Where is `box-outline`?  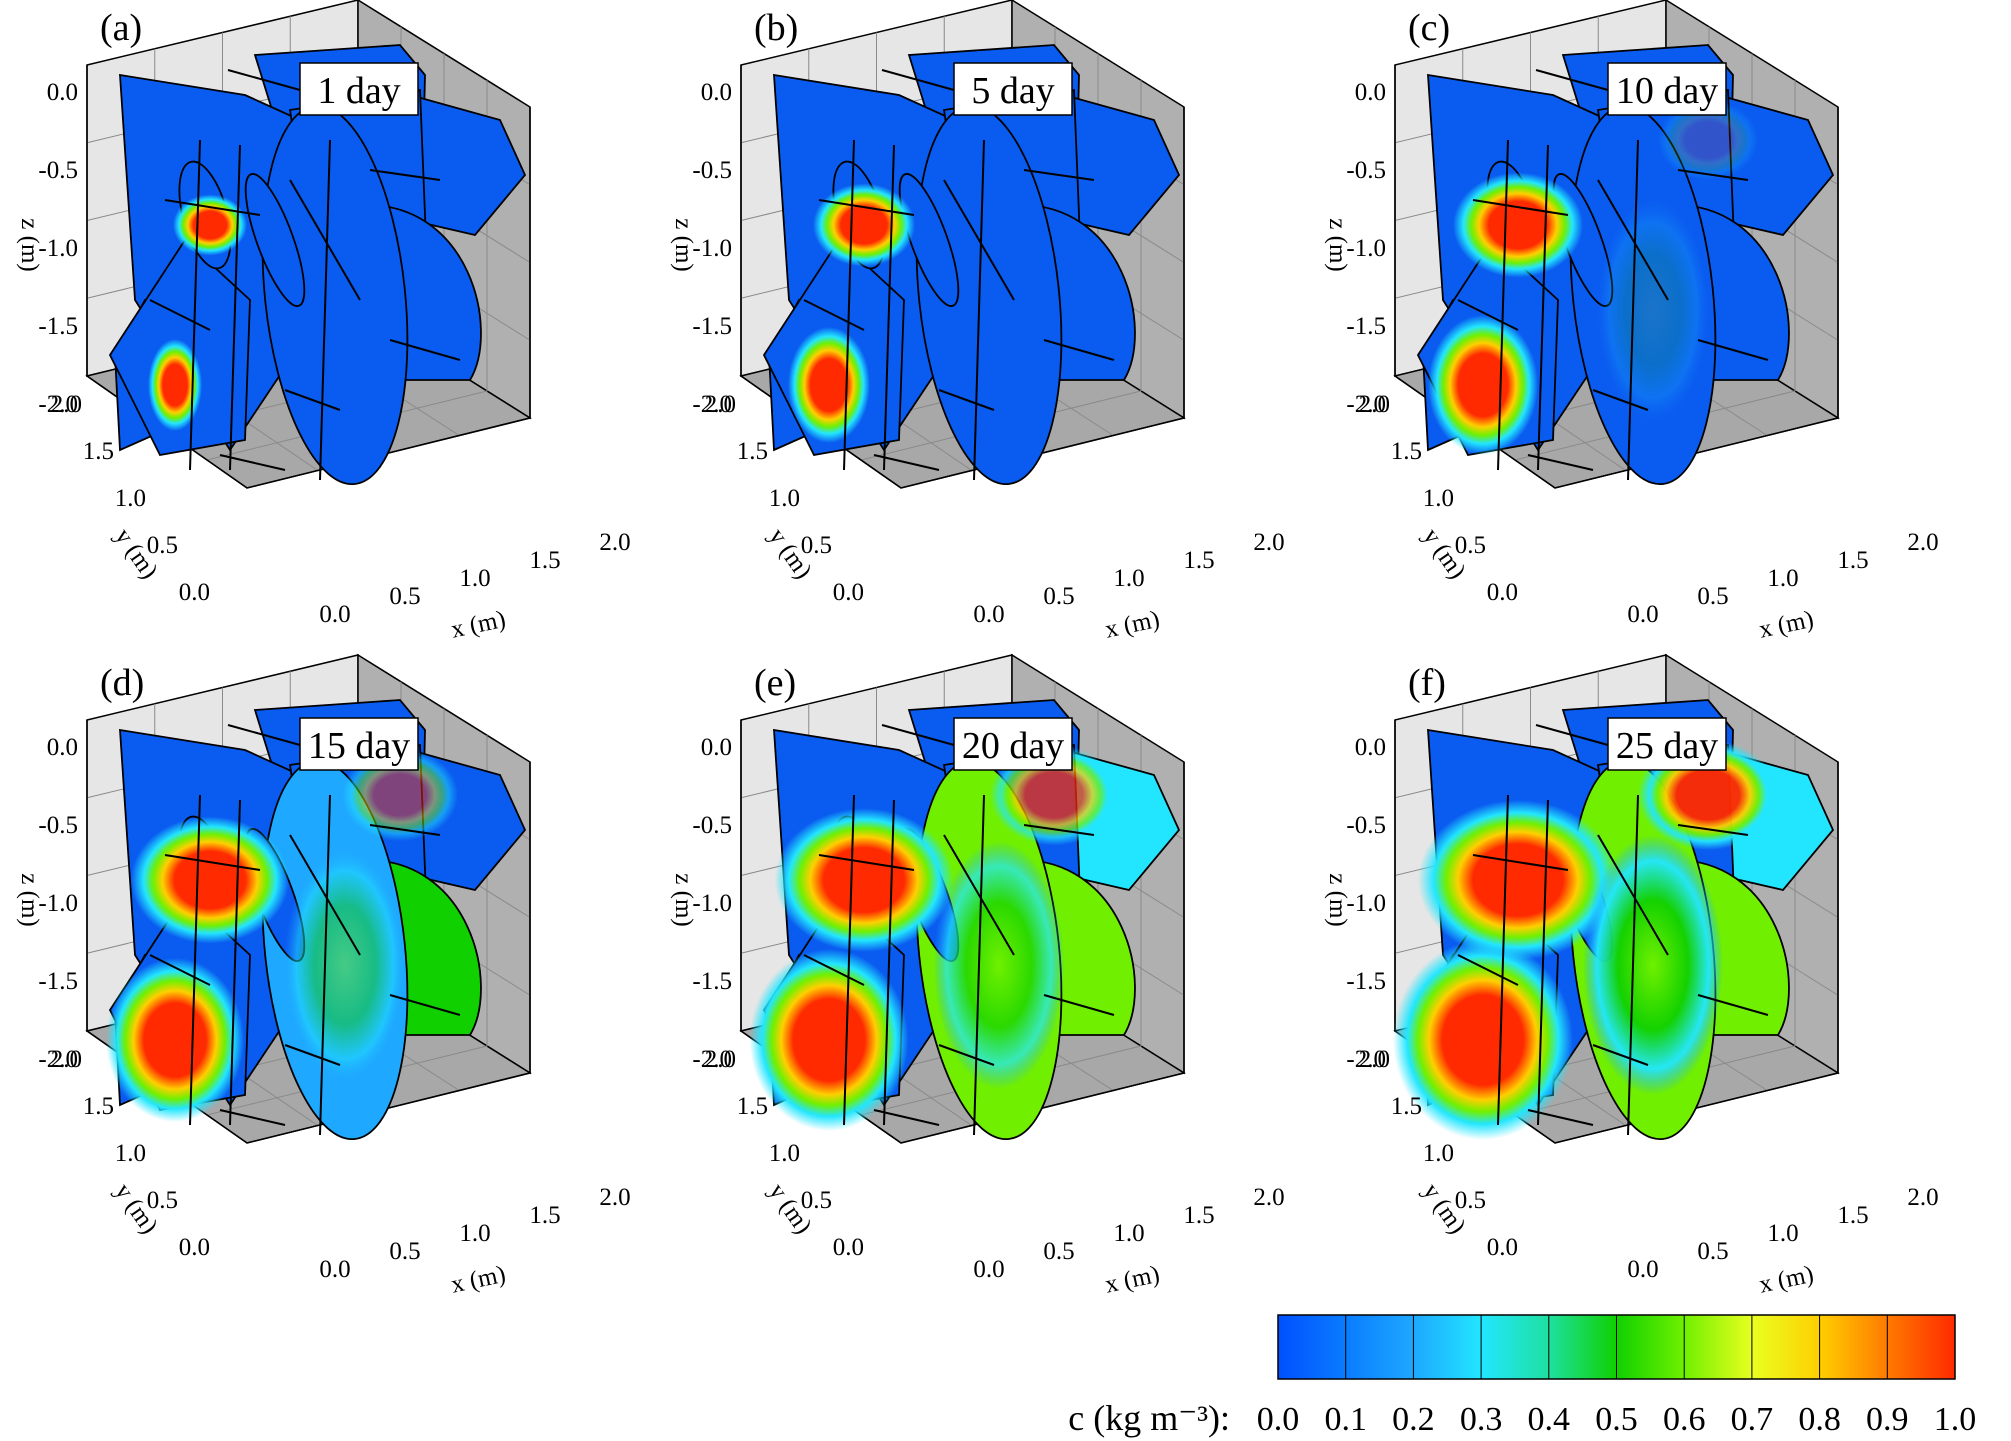
box-outline is located at coordinates (962, 277).